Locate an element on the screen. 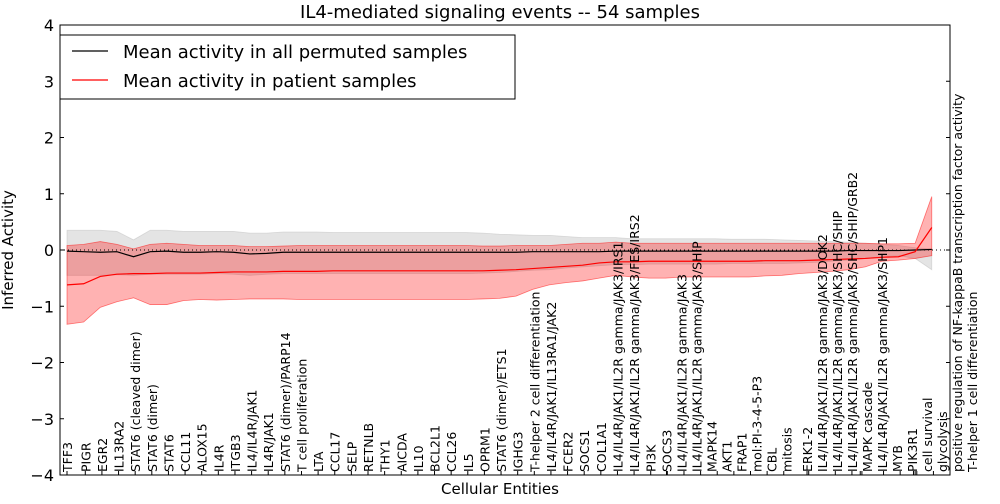 This screenshot has width=1000, height=504. x-tick-label: PI3K is located at coordinates (651, 458).